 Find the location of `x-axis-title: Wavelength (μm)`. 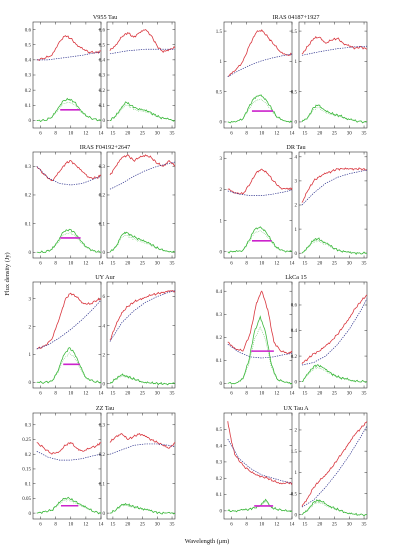

x-axis-title: Wavelength (μm) is located at coordinates (207, 541).